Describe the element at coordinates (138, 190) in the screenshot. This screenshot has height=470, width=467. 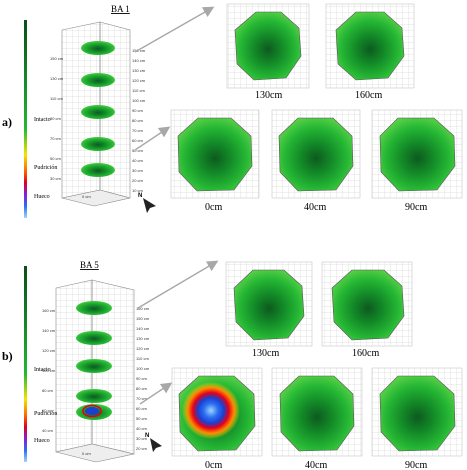
I see `svg-text: 10 cm` at that location.